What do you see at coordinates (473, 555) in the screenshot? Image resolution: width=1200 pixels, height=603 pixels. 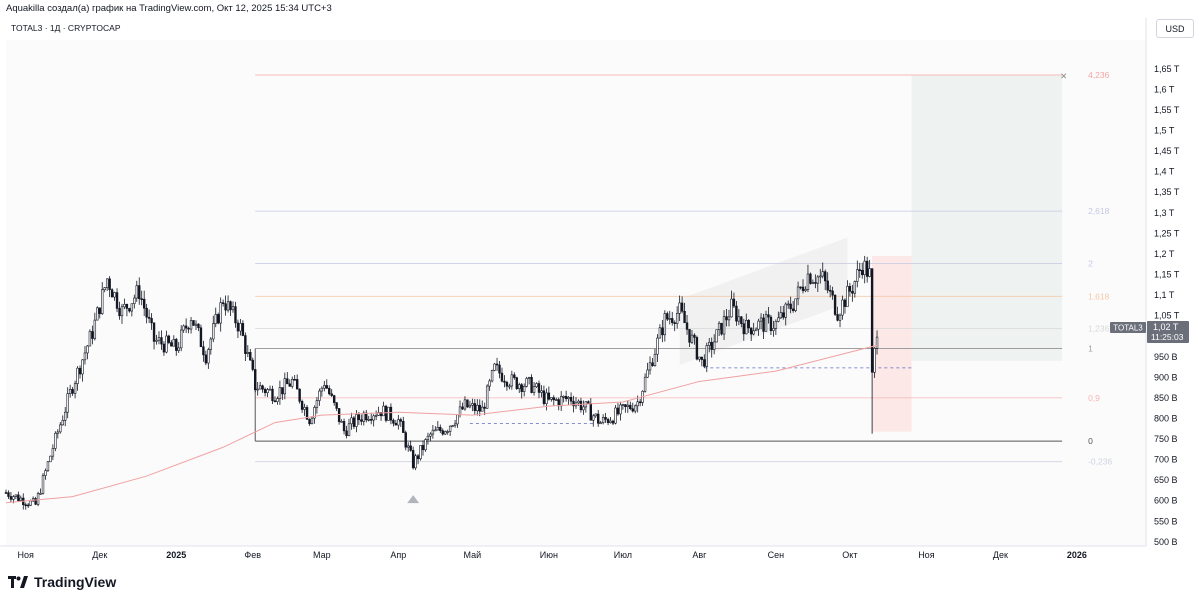 I see `time-tick-label: Май` at bounding box center [473, 555].